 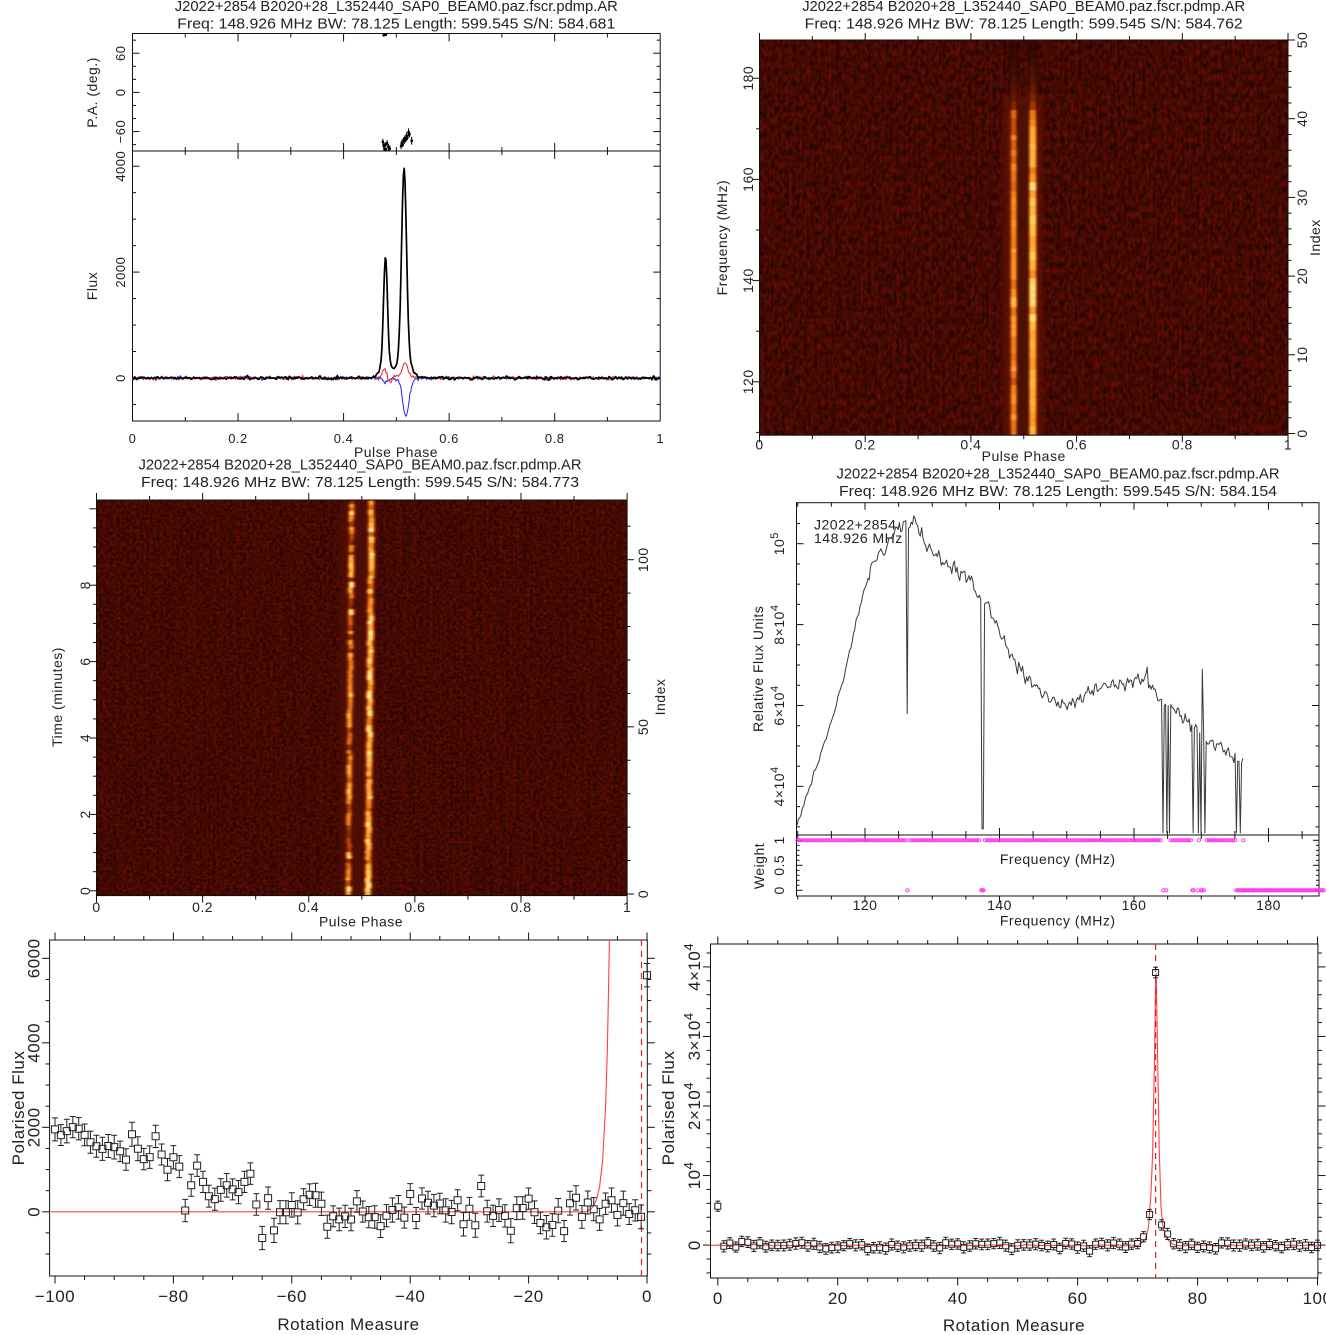 What do you see at coordinates (1302, 355) in the screenshot?
I see `svg-text: 10` at bounding box center [1302, 355].